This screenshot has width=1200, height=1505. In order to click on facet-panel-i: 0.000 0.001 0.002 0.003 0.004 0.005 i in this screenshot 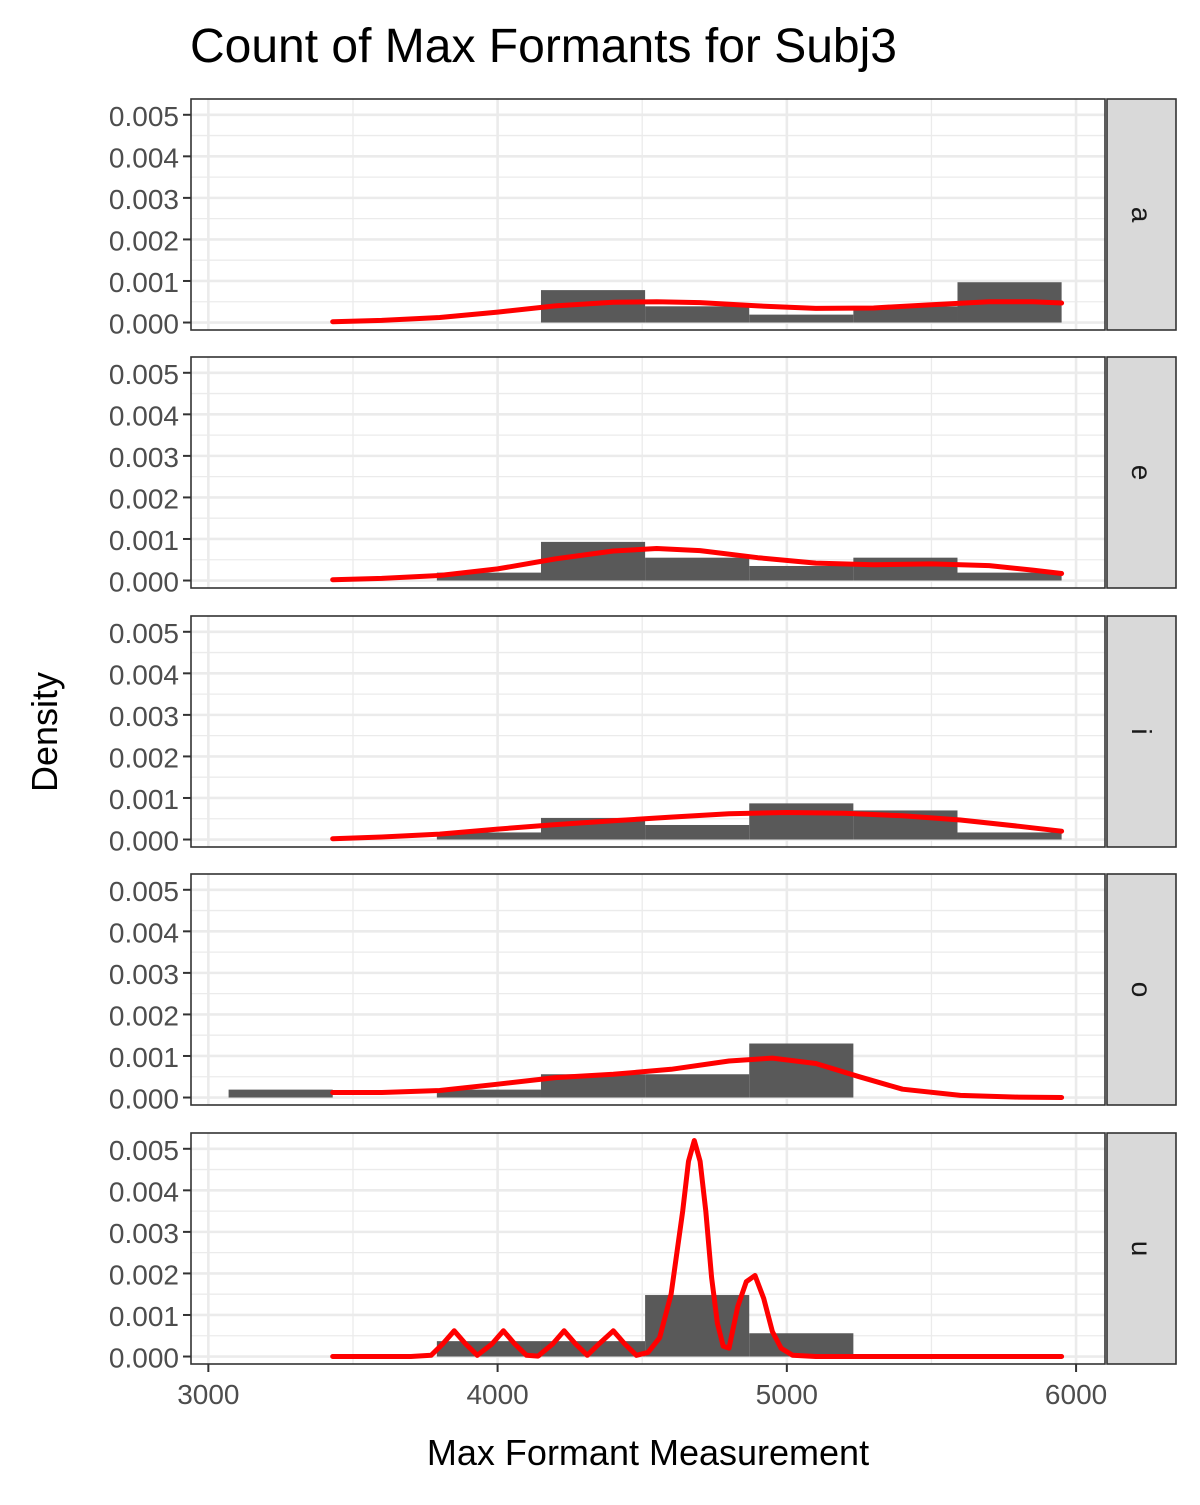, I will do `click(643, 736)`.